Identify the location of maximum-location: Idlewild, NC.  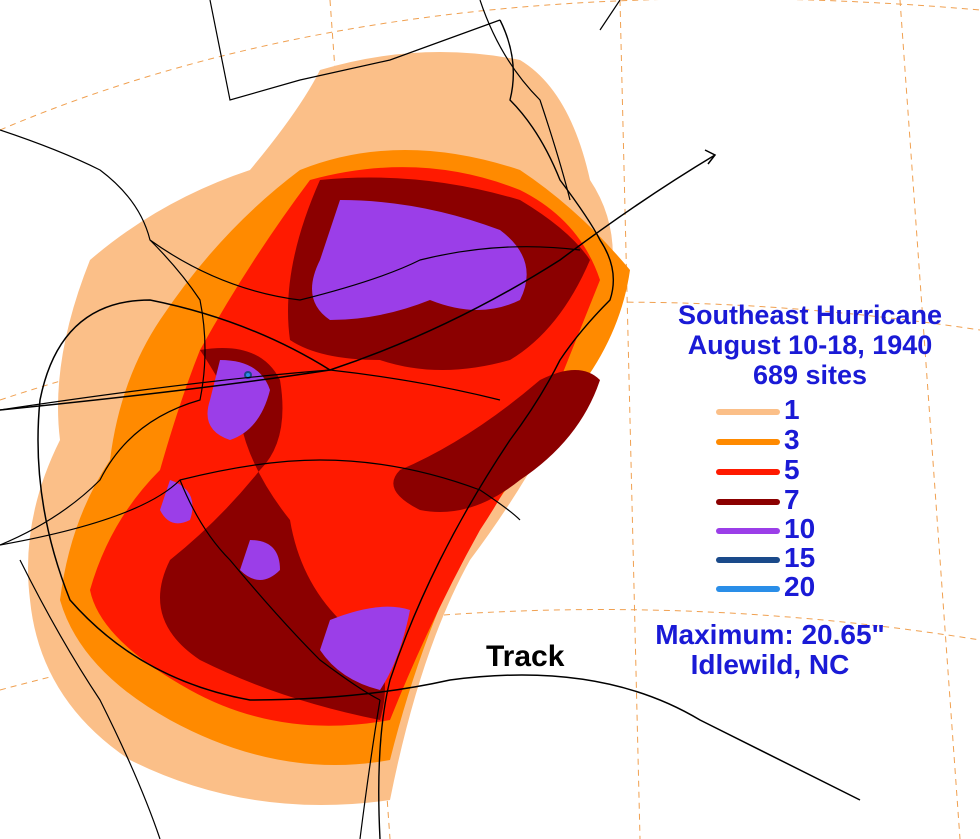
(770, 664).